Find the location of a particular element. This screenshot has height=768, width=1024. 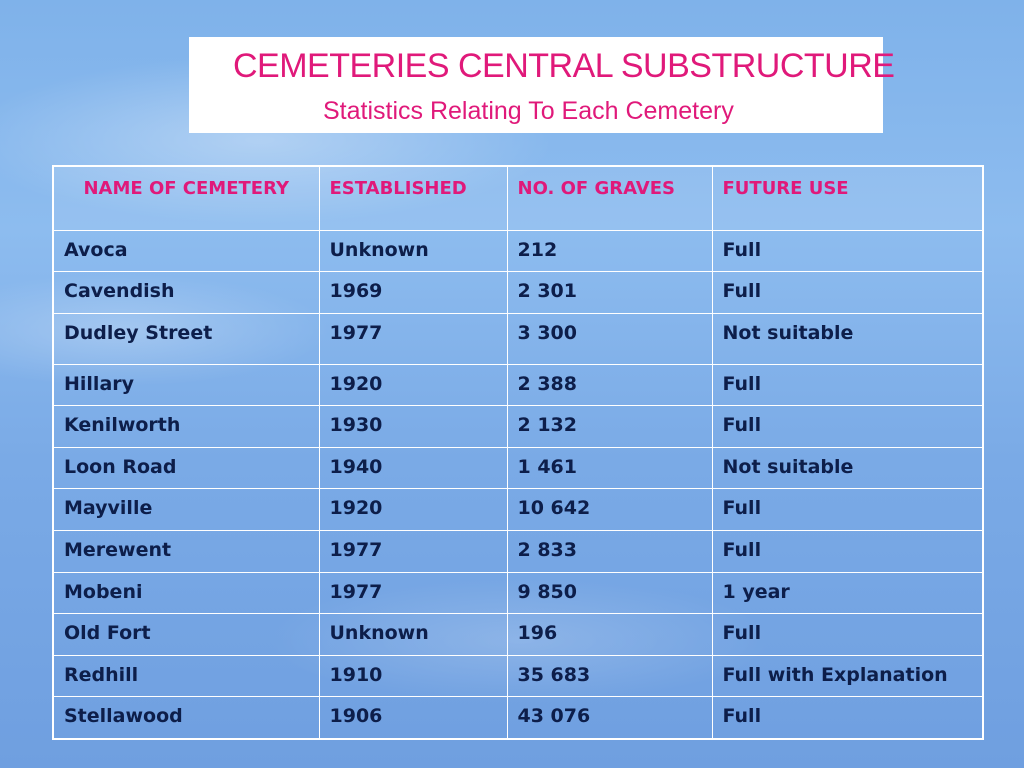

cell-name: Merewent is located at coordinates (186, 551).